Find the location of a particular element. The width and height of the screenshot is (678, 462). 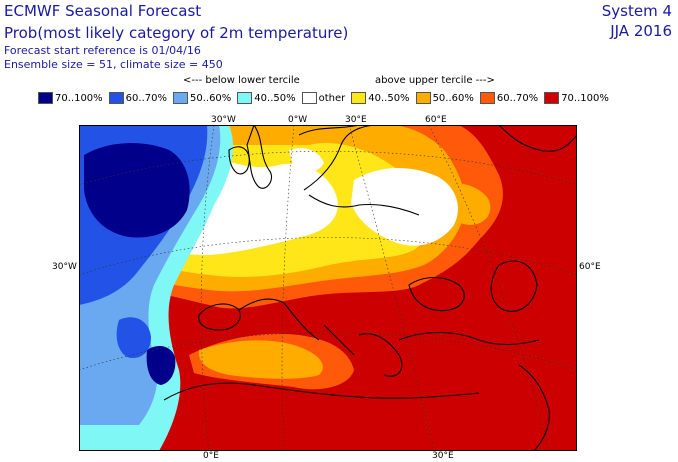

legend-item: other is located at coordinates (323, 98).